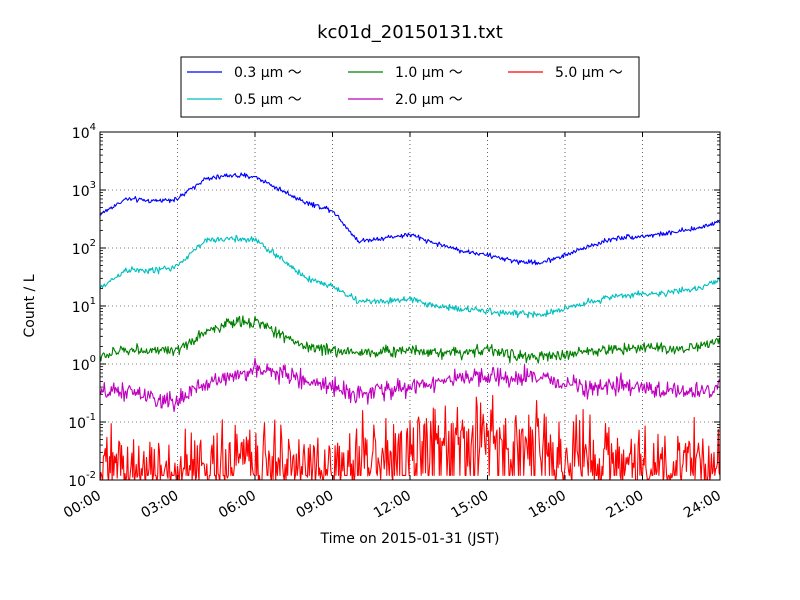 Image resolution: width=800 pixels, height=600 pixels. I want to click on y-tick-label: 10⁻¹, so click(82, 422).